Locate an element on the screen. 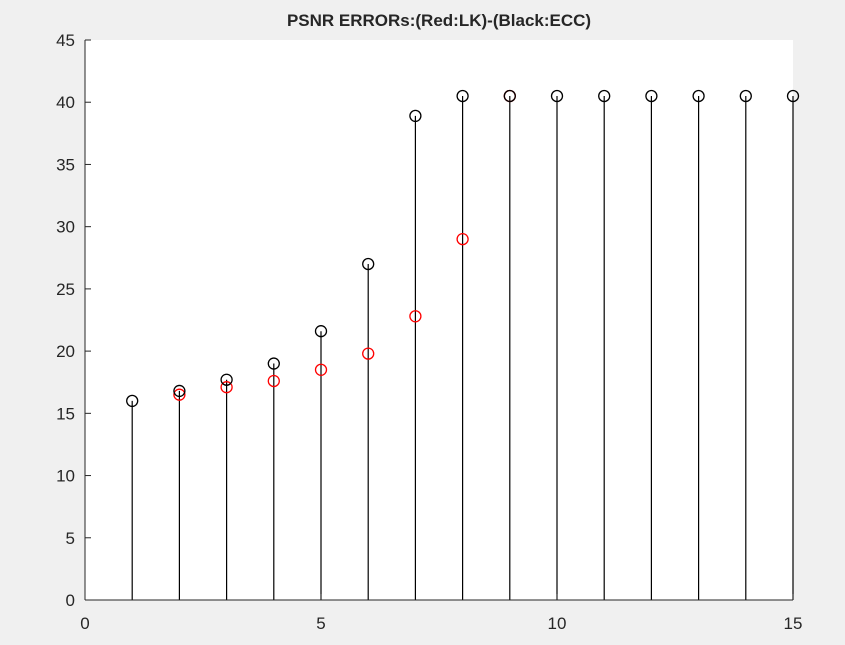  y-tick-label: 25 is located at coordinates (65, 289).